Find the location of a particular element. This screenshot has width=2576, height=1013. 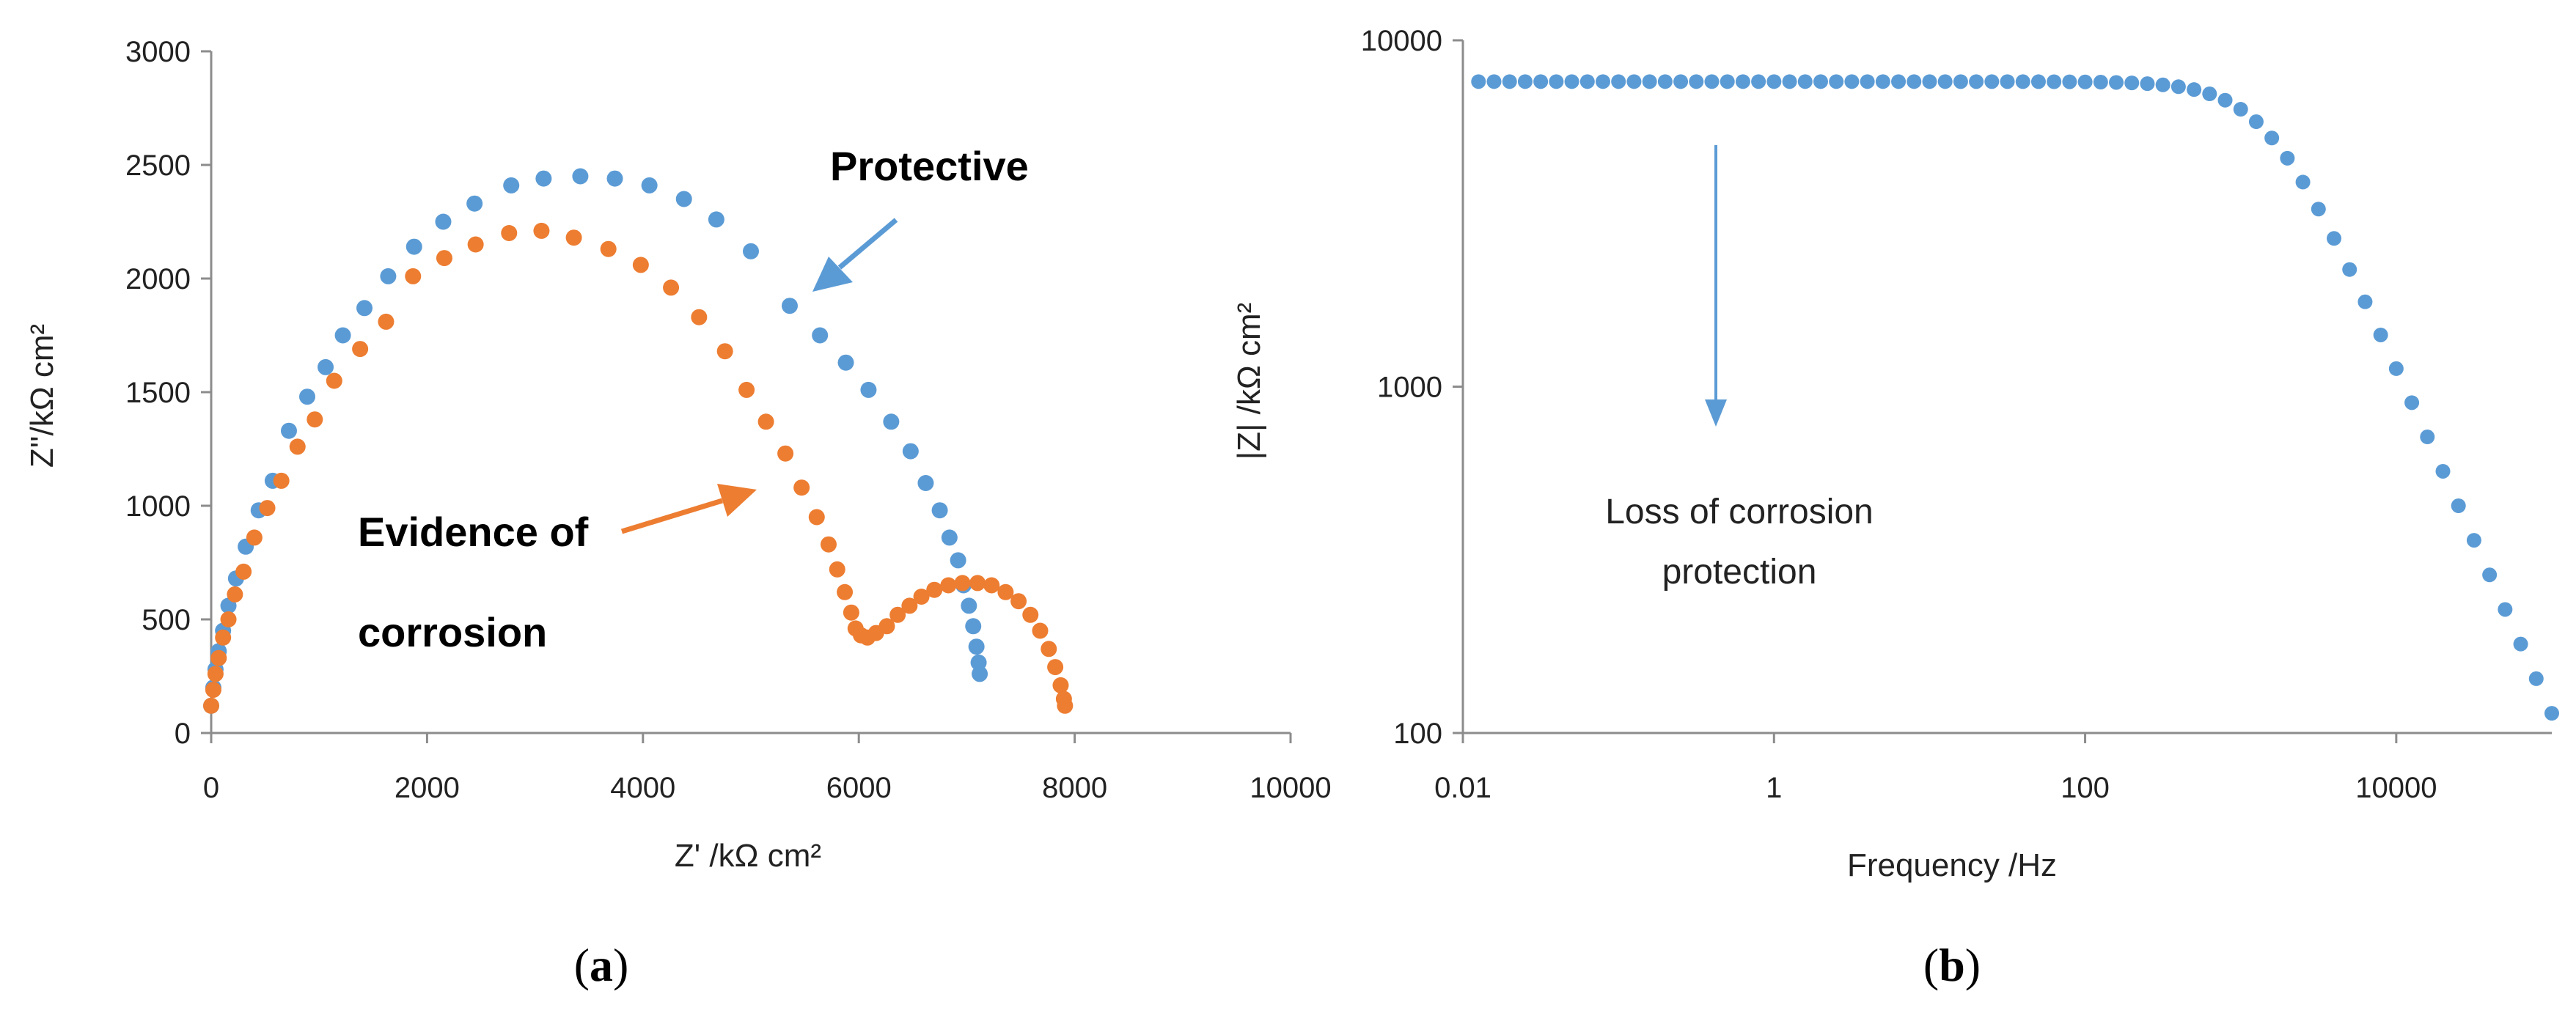

loss-arrow is located at coordinates (1716, 286).